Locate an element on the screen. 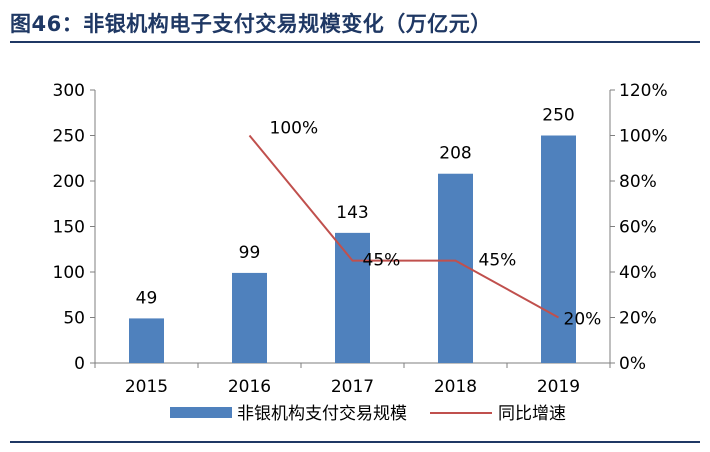 This screenshot has width=710, height=452. bar-value-label: 99 is located at coordinates (250, 253).